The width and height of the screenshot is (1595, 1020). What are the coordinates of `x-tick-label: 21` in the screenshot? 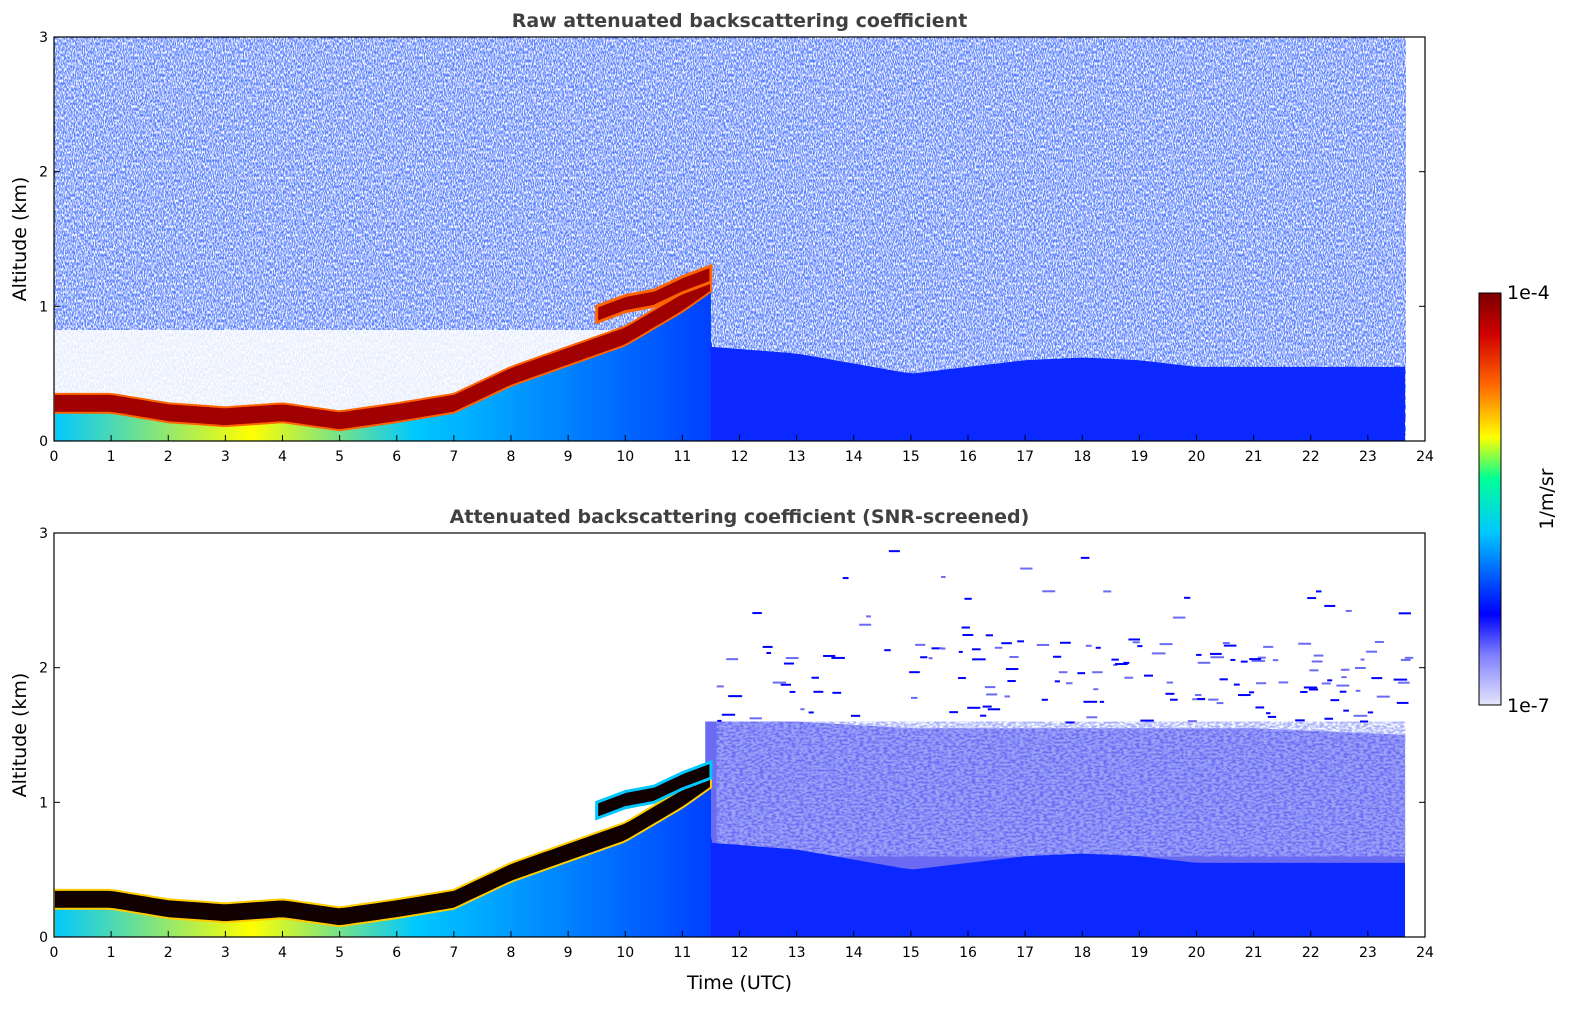 It's located at (1254, 457).